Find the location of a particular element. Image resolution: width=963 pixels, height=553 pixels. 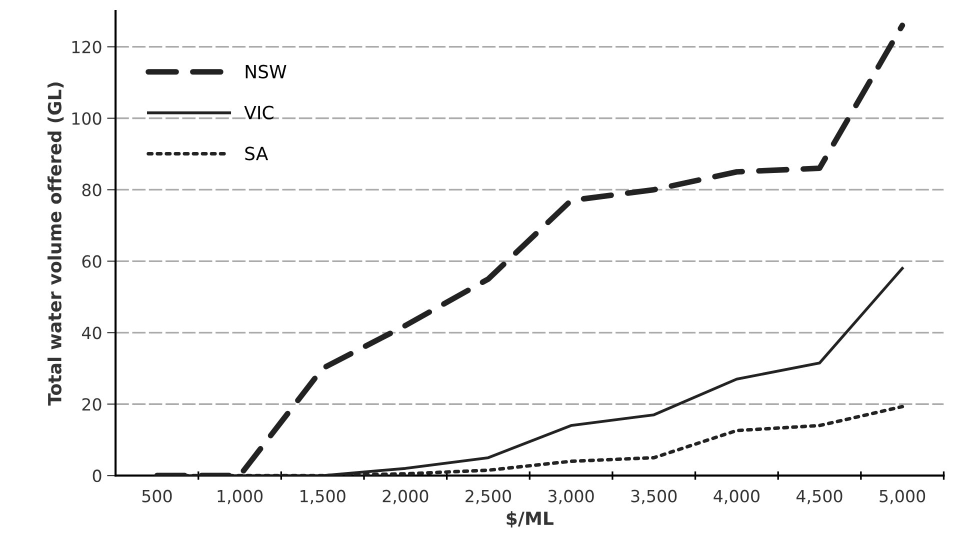

y-tick-label: 100 is located at coordinates (87, 118).